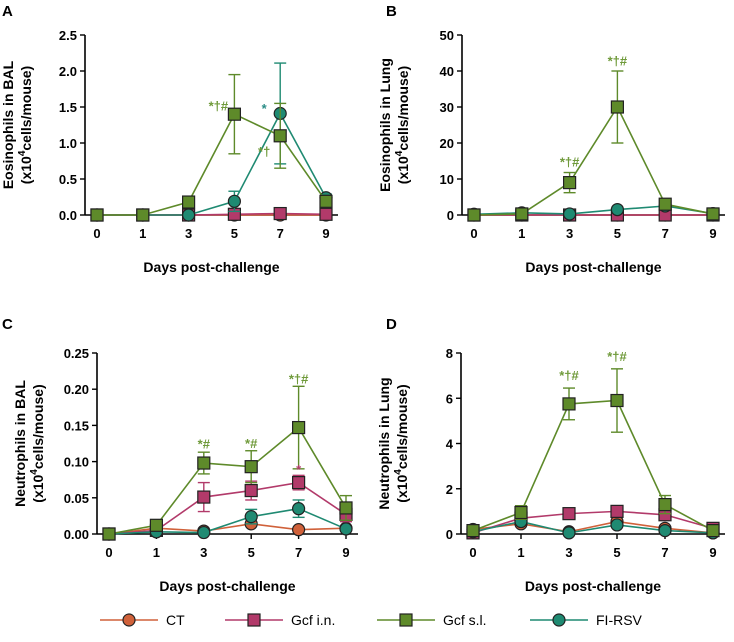  Describe the element at coordinates (586, 620) in the screenshot. I see `legend-item: FI-RSV` at that location.